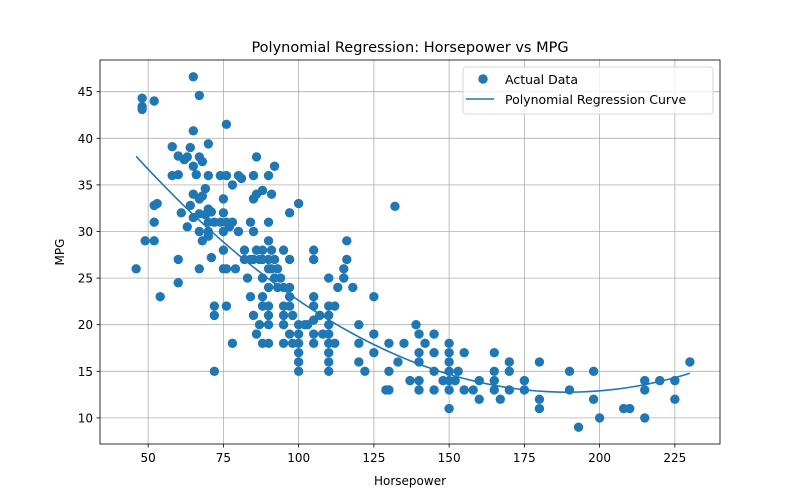 This screenshot has width=800, height=500. Describe the element at coordinates (60, 252) in the screenshot. I see `y-axis-label: MPG` at that location.